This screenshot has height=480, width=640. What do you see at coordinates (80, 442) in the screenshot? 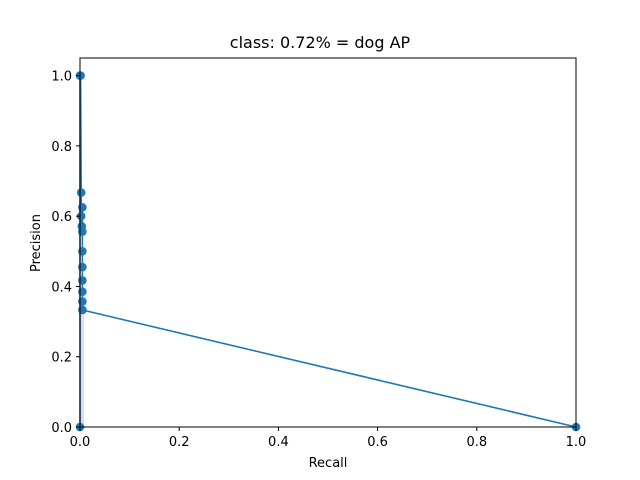
I see `x-tick-label: 0.0` at bounding box center [80, 442].